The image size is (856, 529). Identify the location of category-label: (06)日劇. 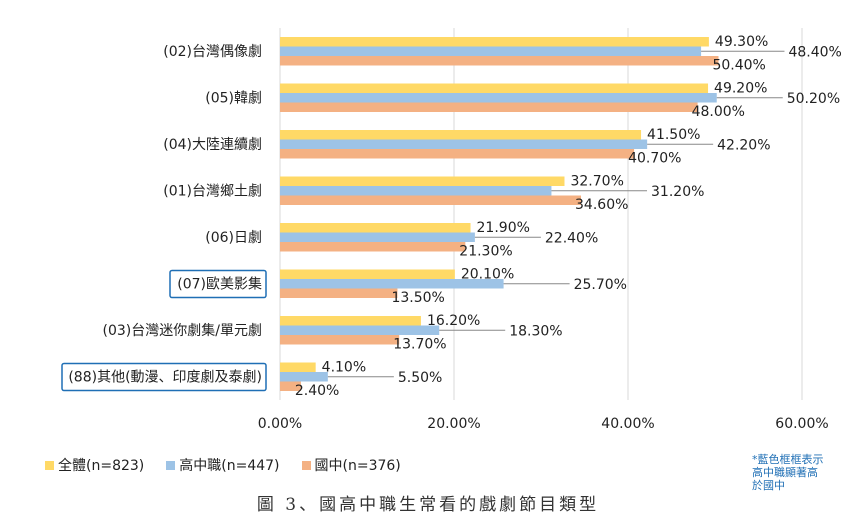
(233, 238).